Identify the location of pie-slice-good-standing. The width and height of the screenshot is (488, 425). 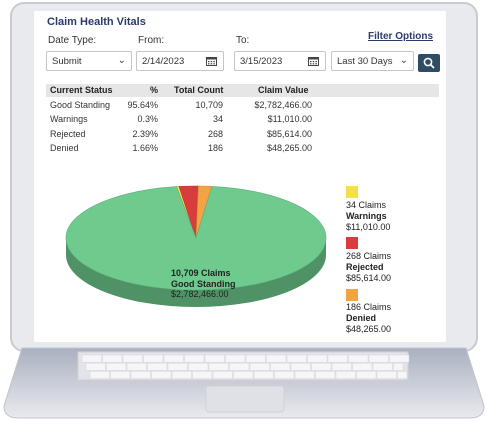
(196, 238).